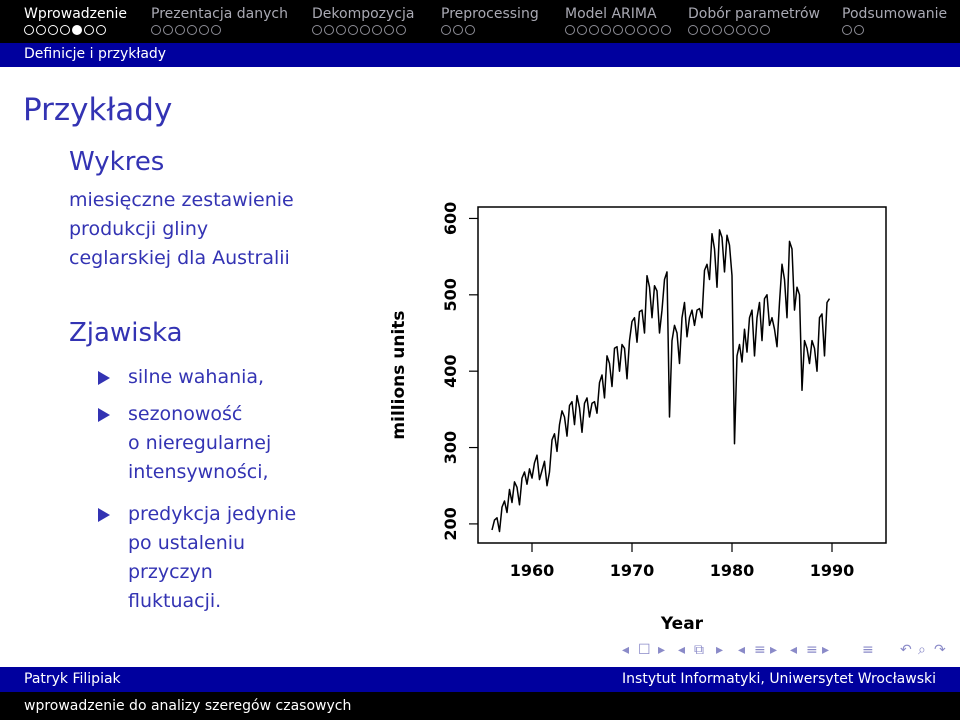 Image resolution: width=960 pixels, height=720 pixels. What do you see at coordinates (826, 650) in the screenshot?
I see `nav-next-section-icon: ▸` at bounding box center [826, 650].